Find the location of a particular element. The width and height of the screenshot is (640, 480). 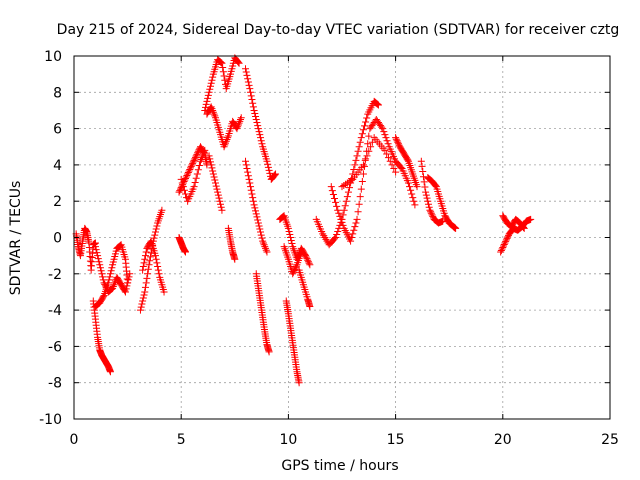

y-axis-label: SDTVAR / TECUs is located at coordinates (16, 238).